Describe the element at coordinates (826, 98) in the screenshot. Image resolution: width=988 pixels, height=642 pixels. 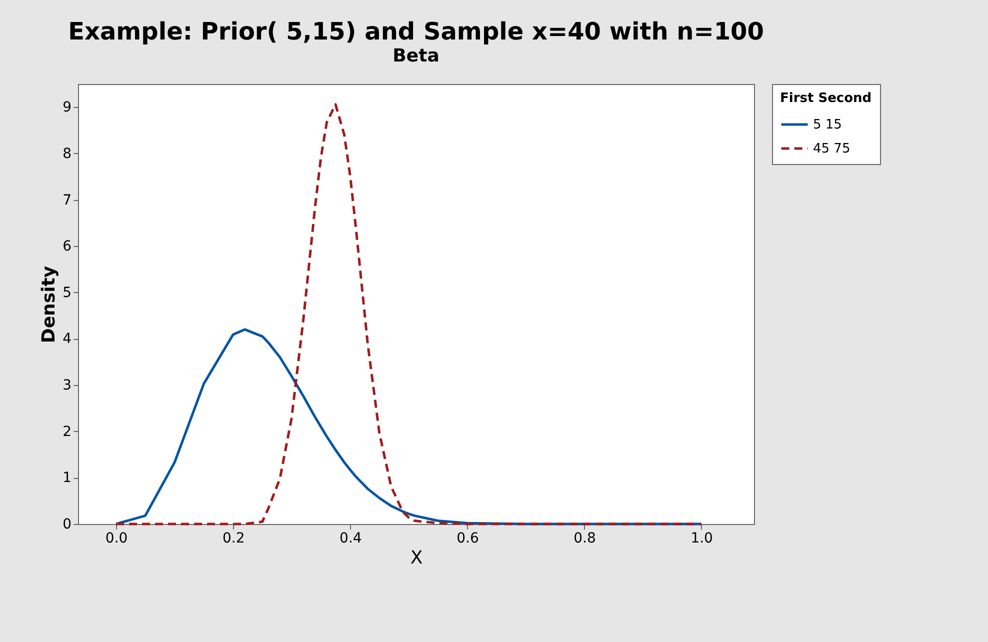
I see `legend-title: First Second` at that location.